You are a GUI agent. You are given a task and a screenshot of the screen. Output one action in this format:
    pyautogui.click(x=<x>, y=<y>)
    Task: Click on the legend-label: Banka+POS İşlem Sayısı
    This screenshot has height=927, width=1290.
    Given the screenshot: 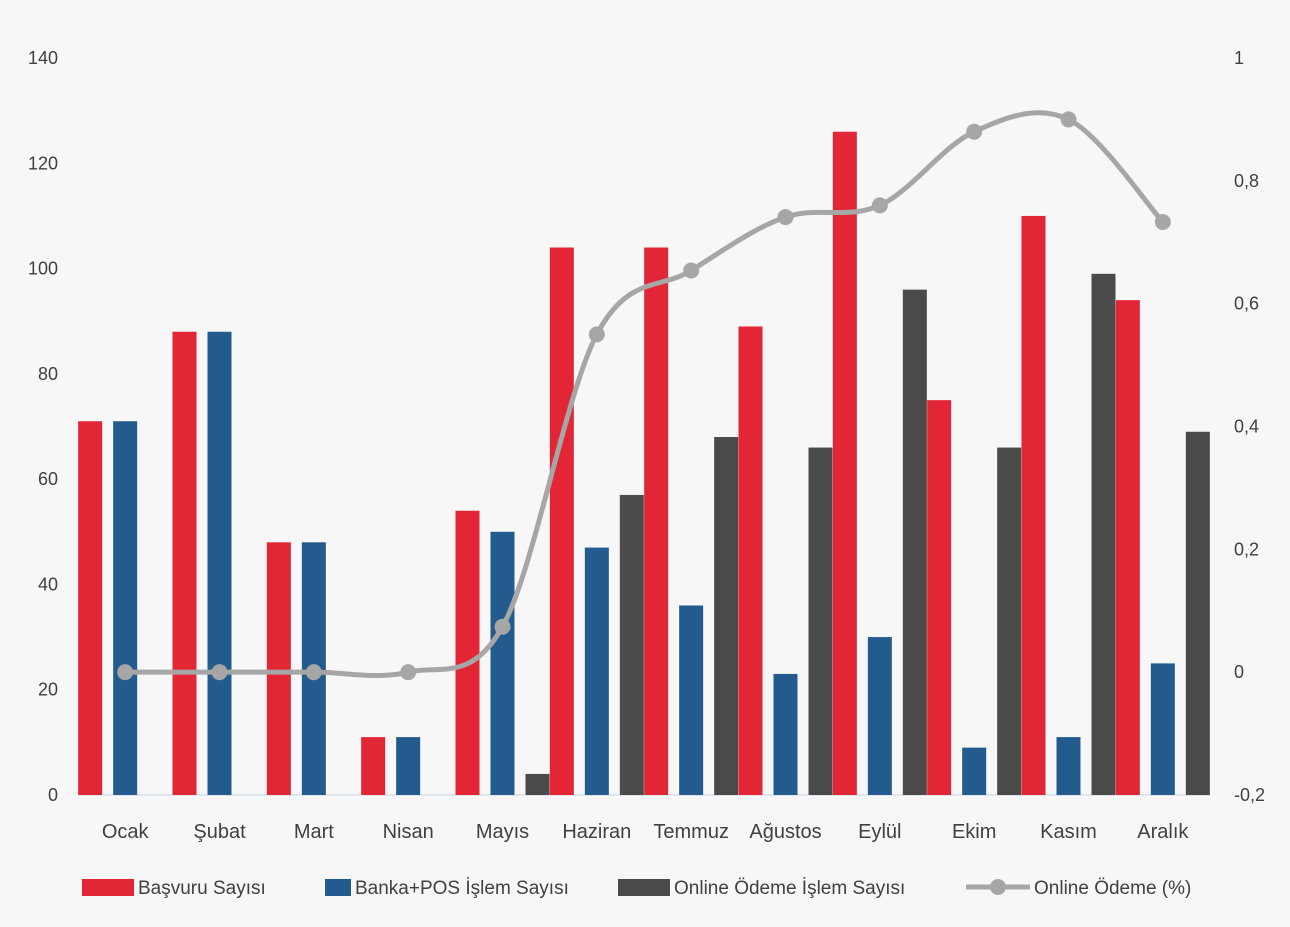 What is the action you would take?
    pyautogui.click(x=462, y=888)
    